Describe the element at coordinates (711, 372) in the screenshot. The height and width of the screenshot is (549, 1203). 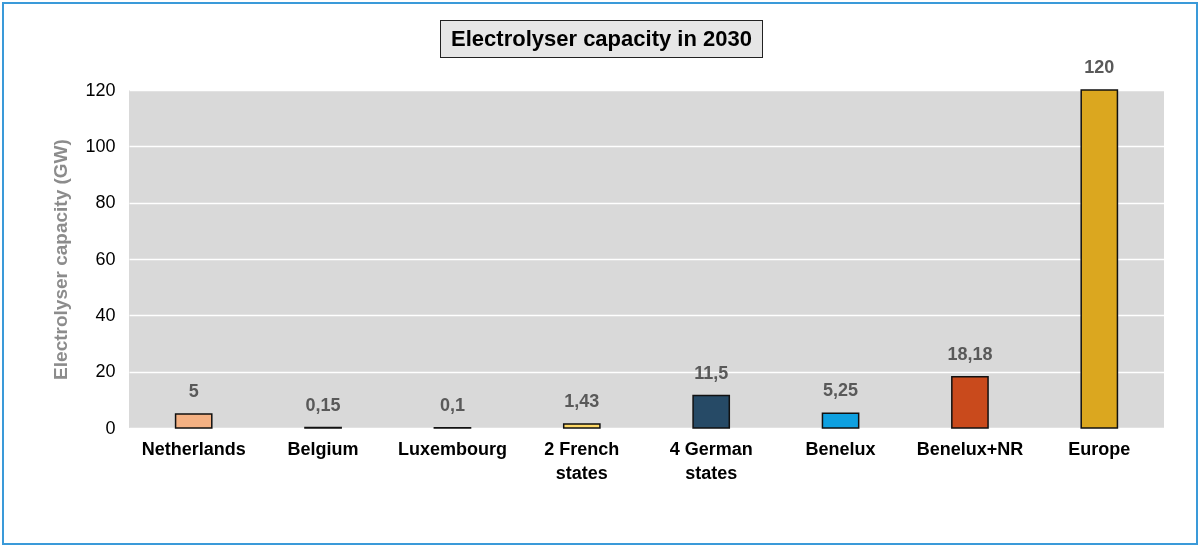
I see `data-label: 11,5` at that location.